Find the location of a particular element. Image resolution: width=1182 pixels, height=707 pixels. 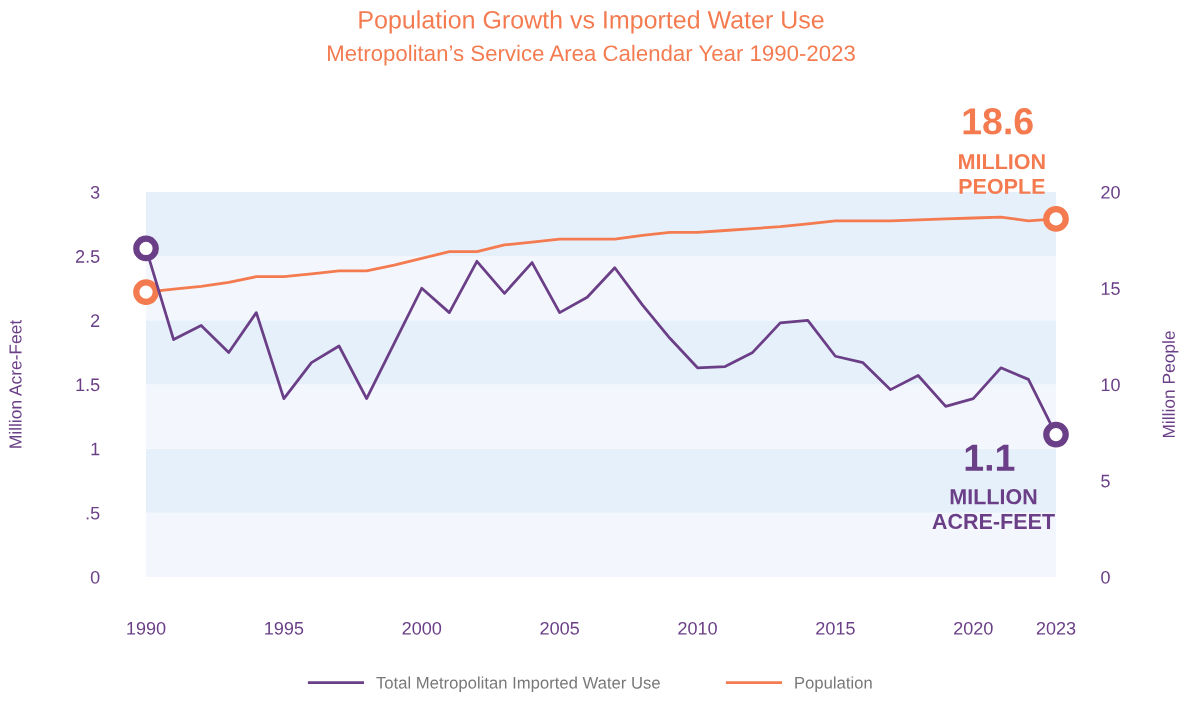

x-tick-label: 2020 is located at coordinates (973, 628).